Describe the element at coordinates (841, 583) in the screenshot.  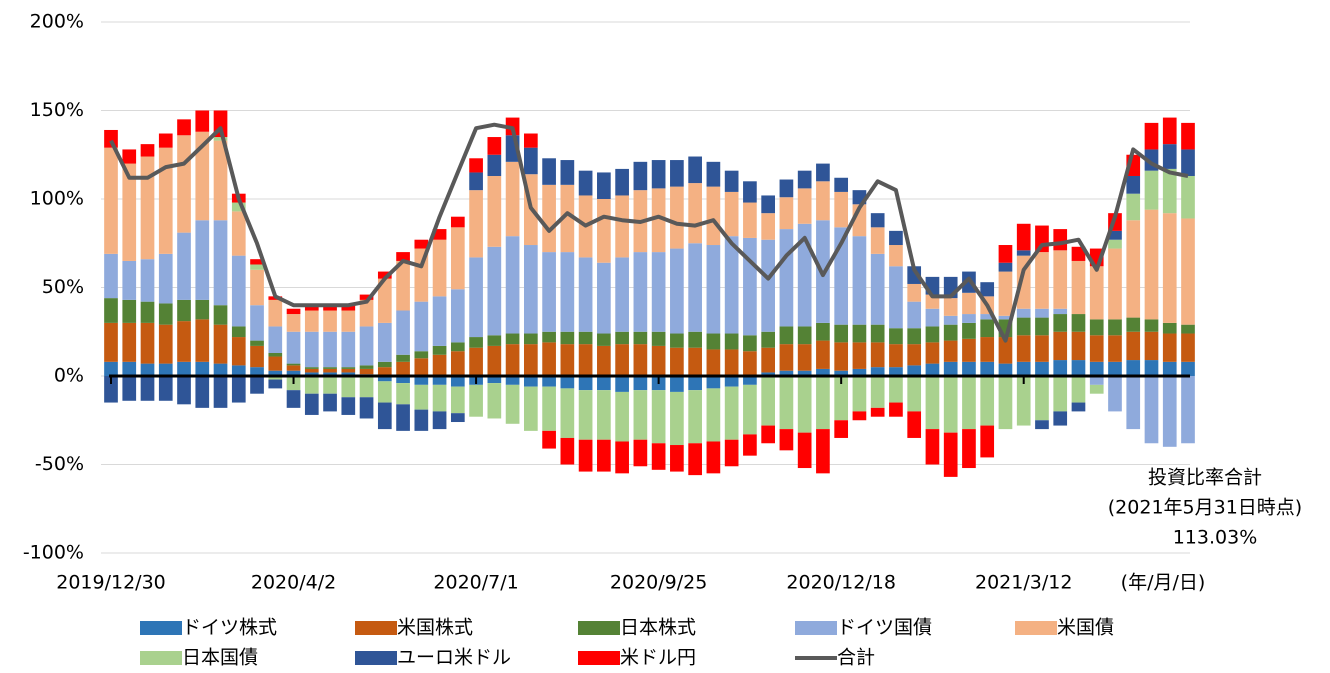
I see `x-tick-label: 2020/12/18` at that location.